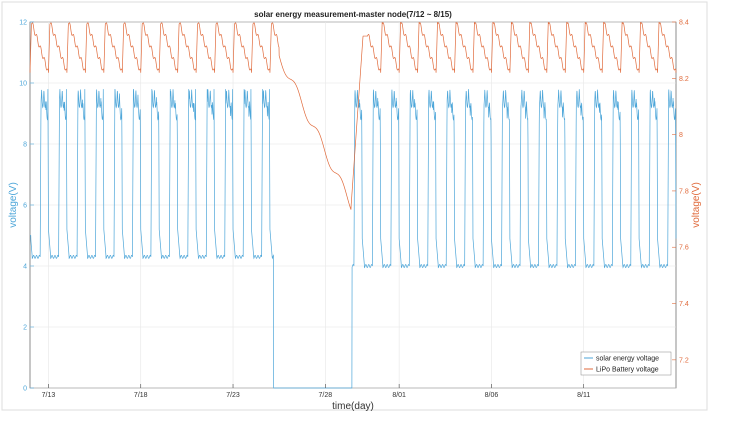 The height and width of the screenshot is (422, 731). What do you see at coordinates (684, 79) in the screenshot?
I see `right-tick-label: 8.2` at bounding box center [684, 79].